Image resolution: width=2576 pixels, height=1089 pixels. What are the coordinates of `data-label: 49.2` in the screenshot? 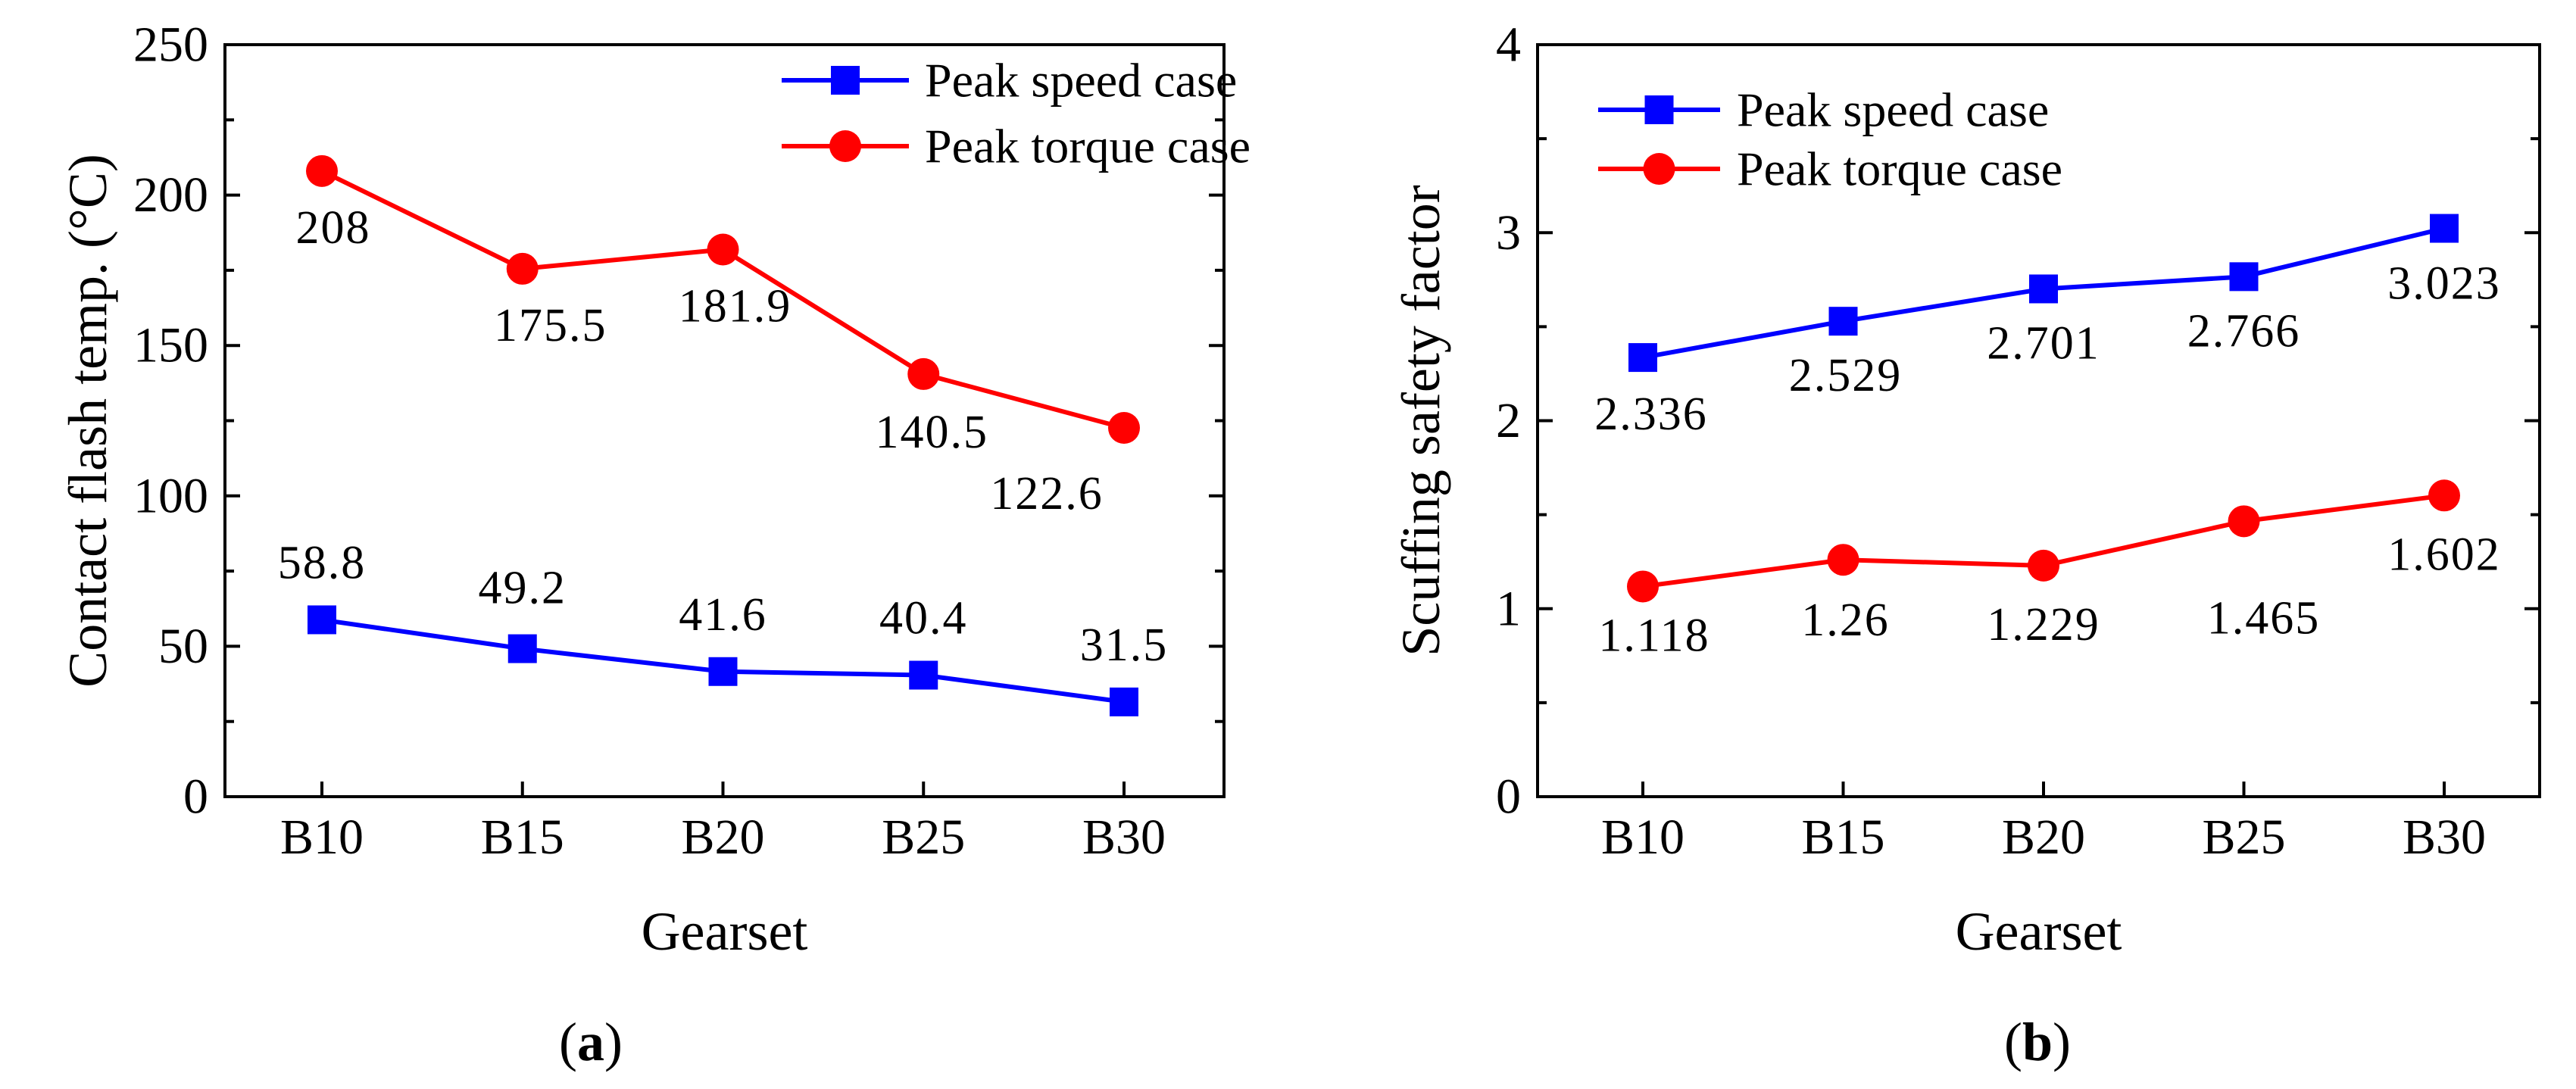 It's located at (523, 588).